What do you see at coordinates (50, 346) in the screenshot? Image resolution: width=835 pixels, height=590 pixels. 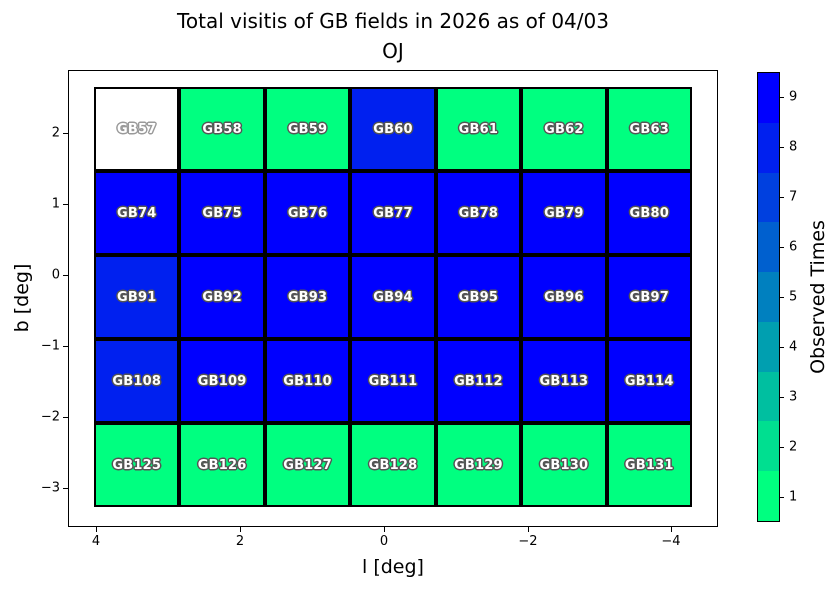 I see `y-tick-label: −1` at bounding box center [50, 346].